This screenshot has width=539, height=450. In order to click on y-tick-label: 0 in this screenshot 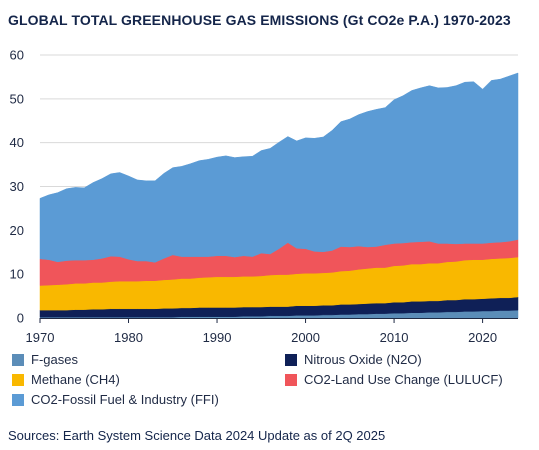, I will do `click(20, 318)`.